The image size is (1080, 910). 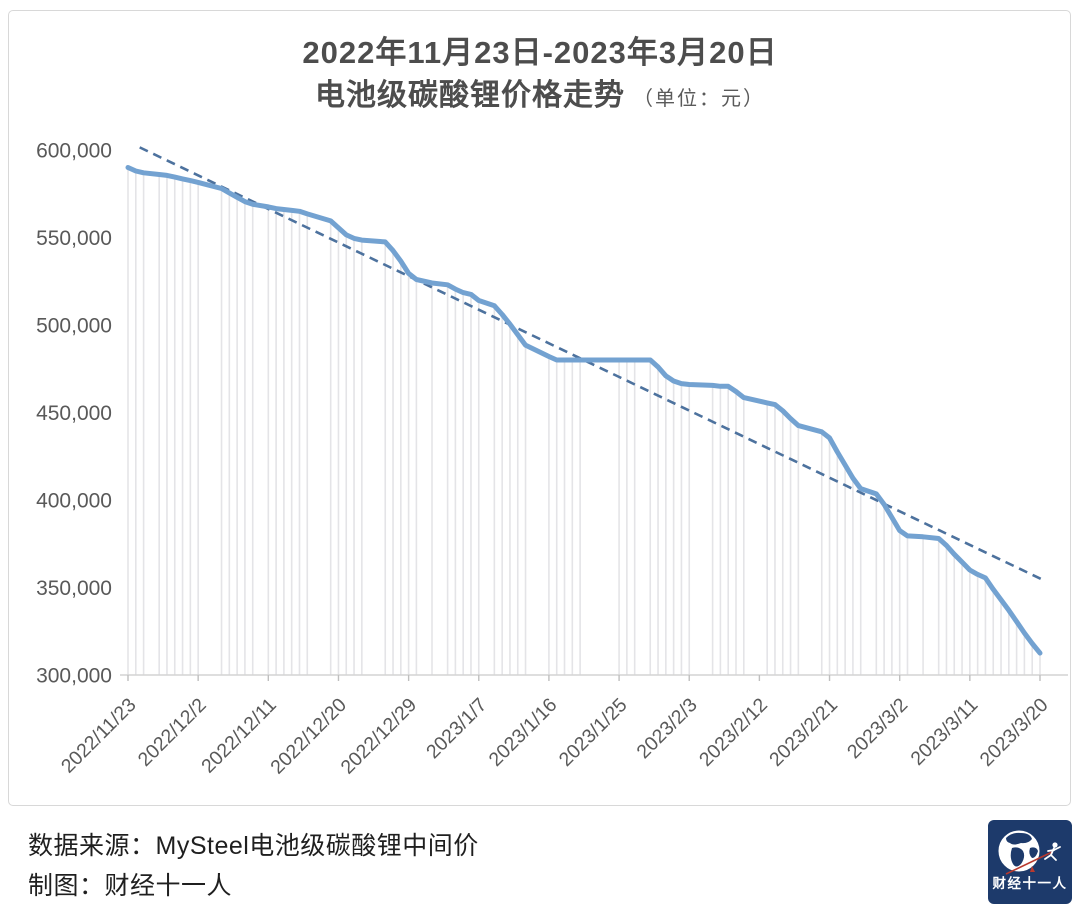 I want to click on y-axis-label: 600,000, so click(x=74, y=151).